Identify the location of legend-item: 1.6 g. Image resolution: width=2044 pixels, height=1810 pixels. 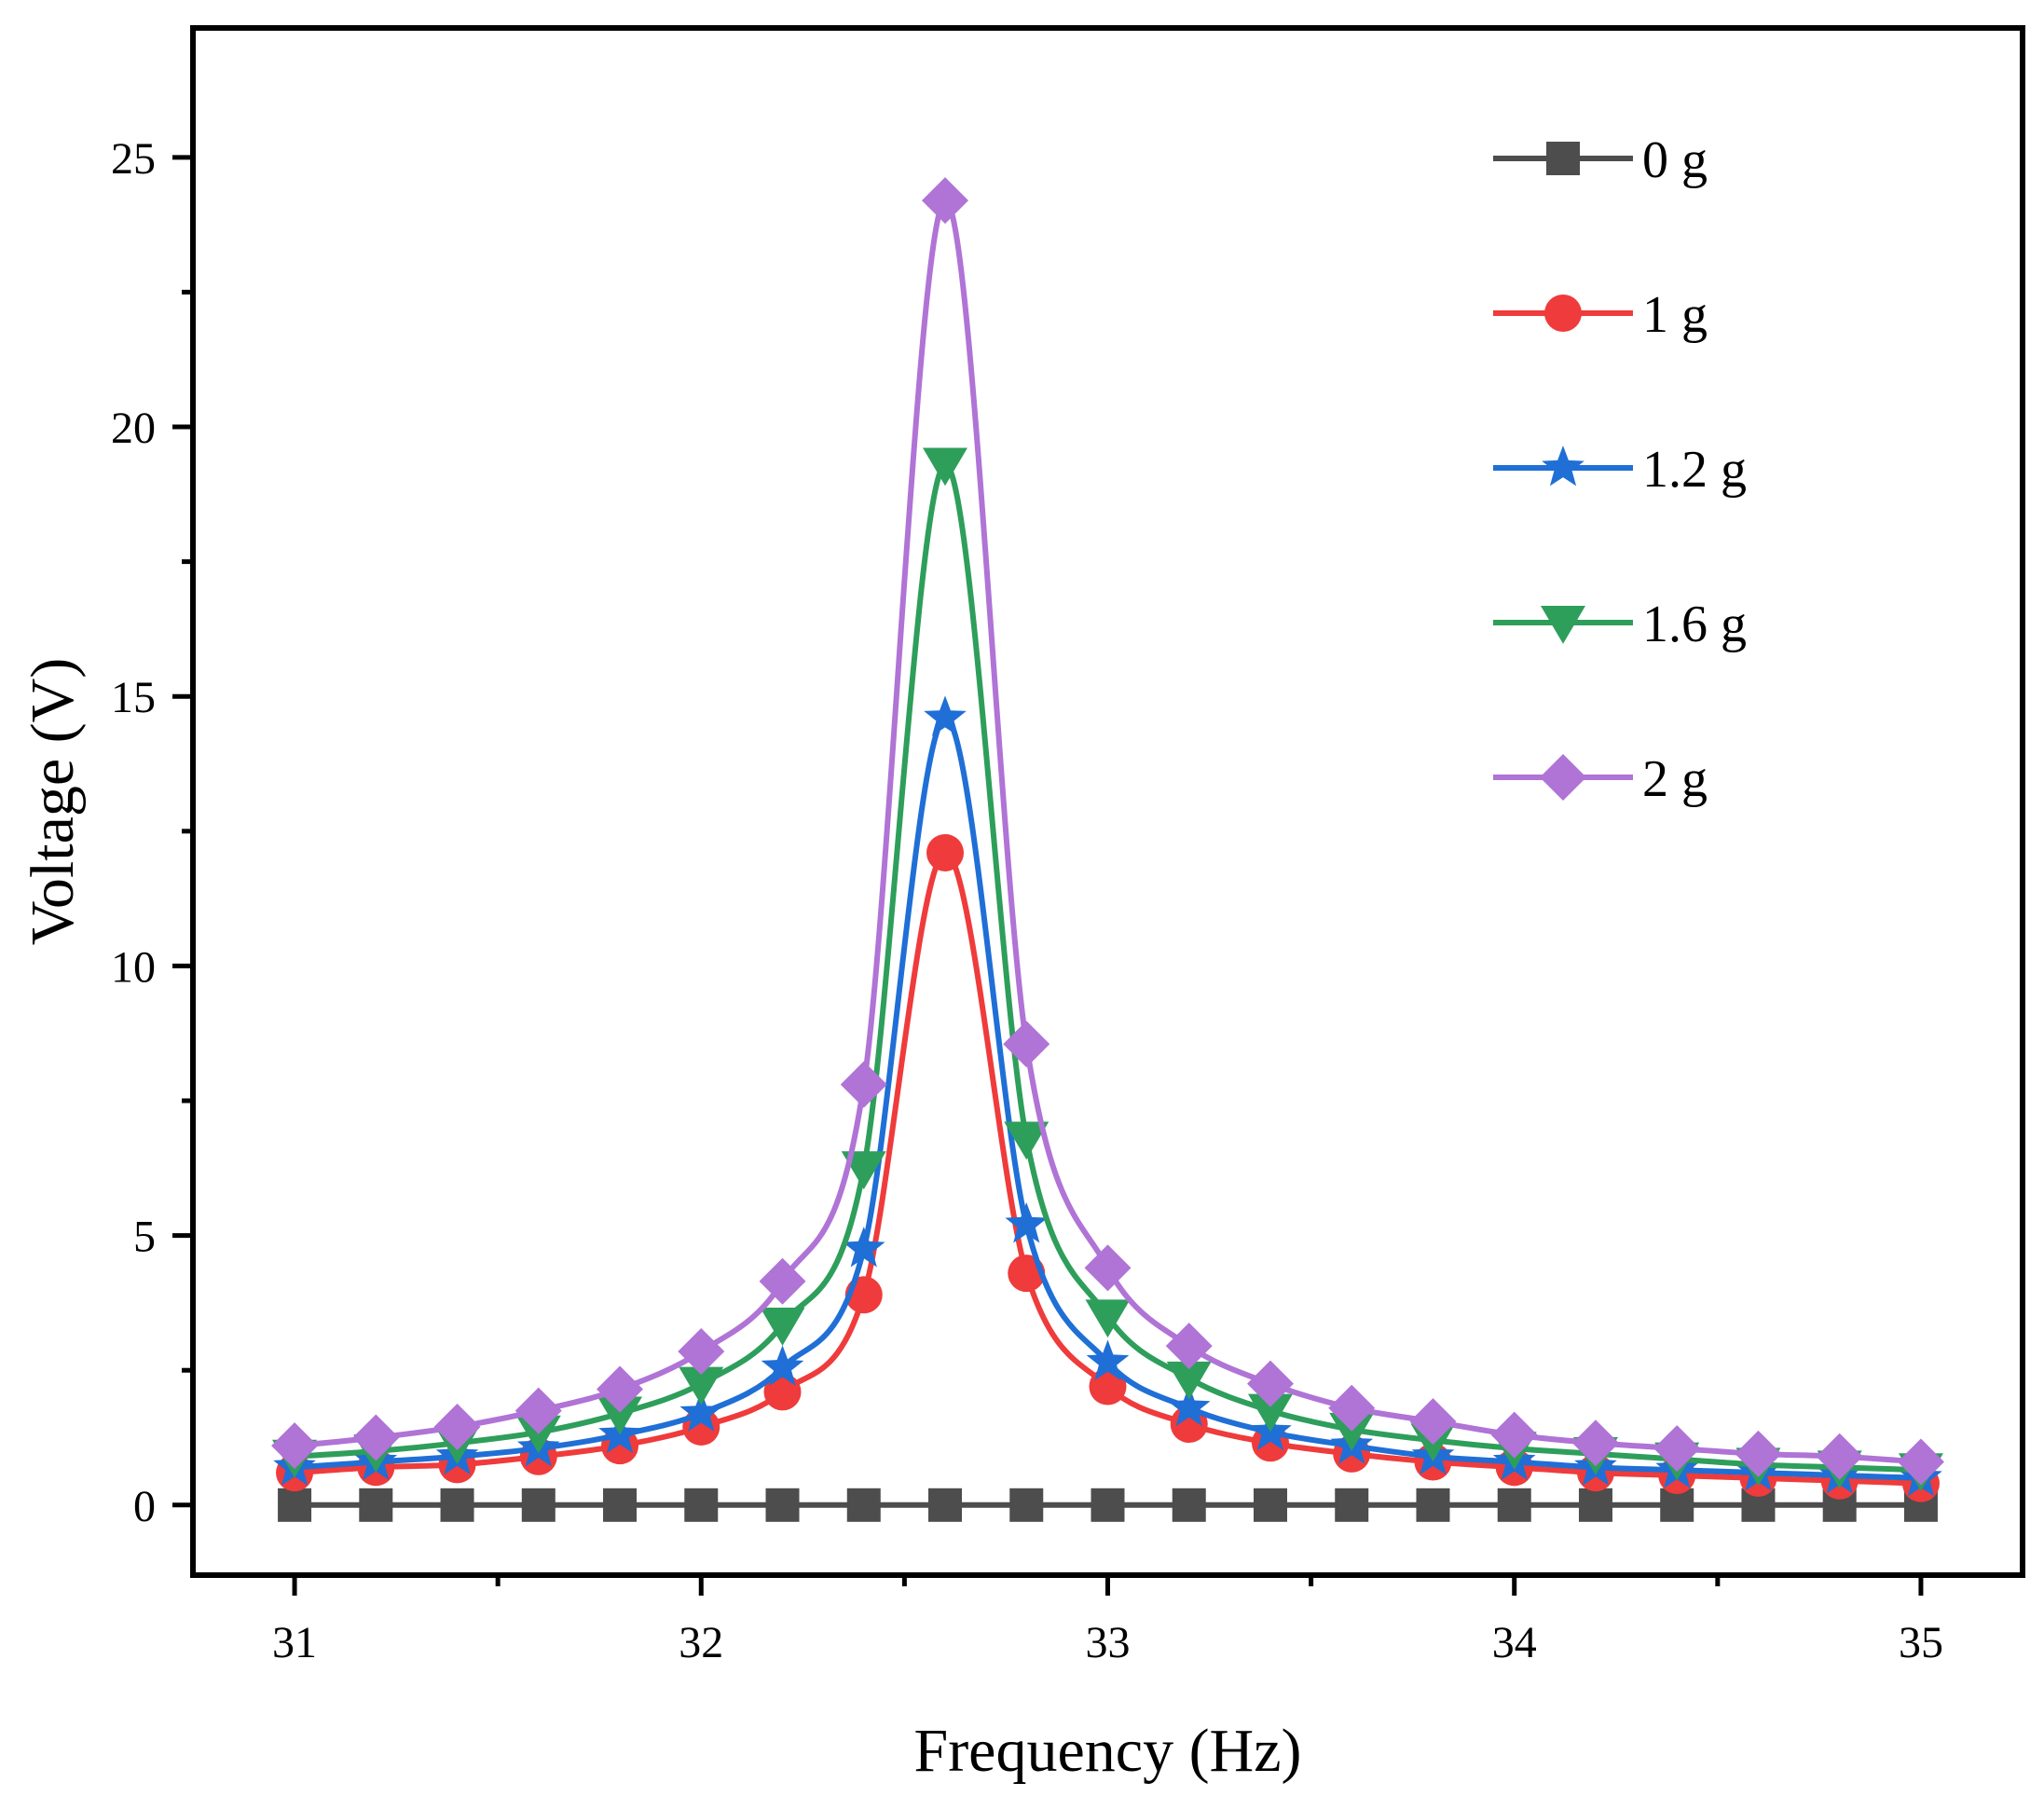
(1620, 624).